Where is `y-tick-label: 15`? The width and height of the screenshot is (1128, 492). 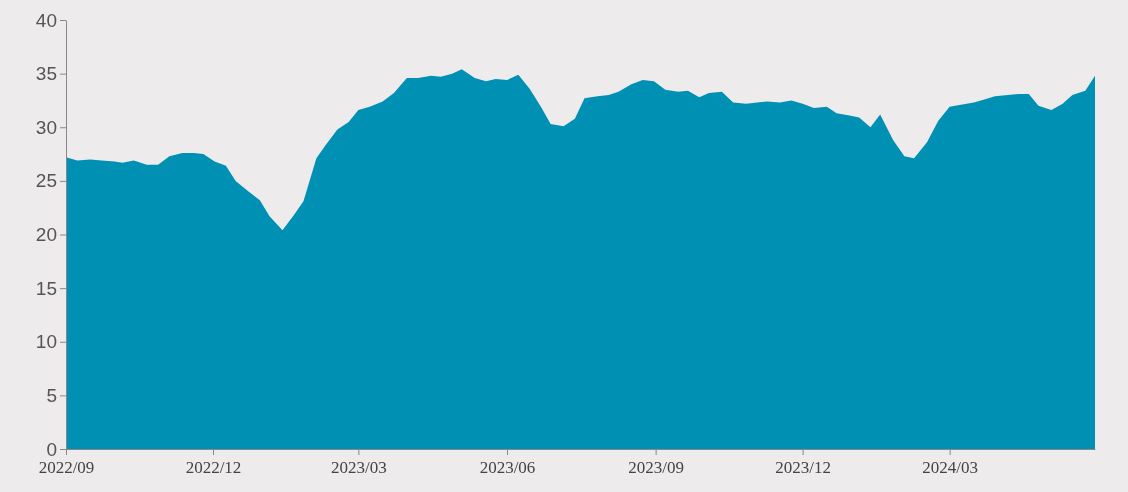 y-tick-label: 15 is located at coordinates (46, 288).